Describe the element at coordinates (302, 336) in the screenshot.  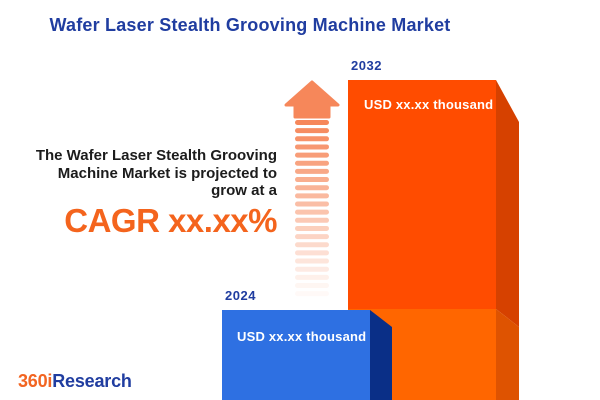
I see `bar-2024-value-label: USD xx.xx thousand` at that location.